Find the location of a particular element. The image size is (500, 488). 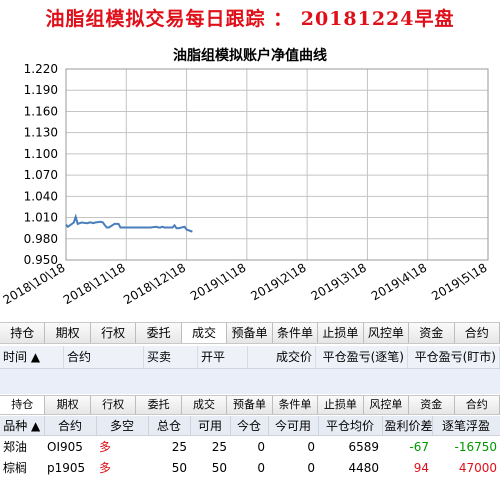

x-tick-label: 2018\11\18 is located at coordinates (94, 283).